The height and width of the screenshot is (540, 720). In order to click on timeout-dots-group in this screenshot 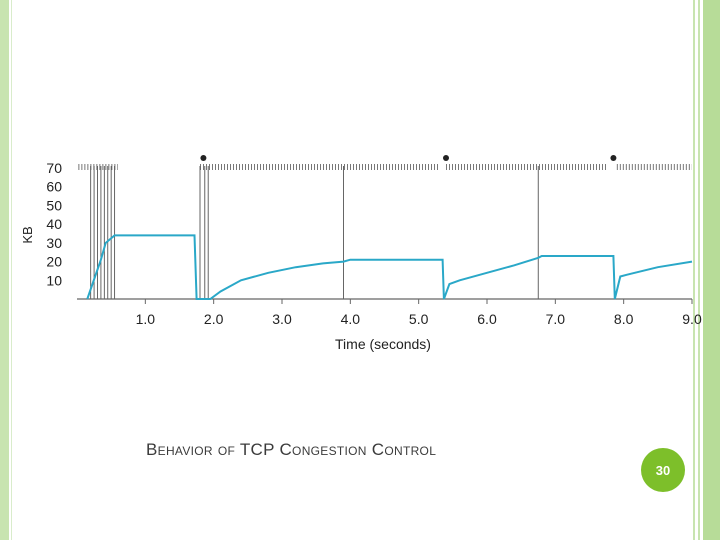, I will do `click(408, 158)`.